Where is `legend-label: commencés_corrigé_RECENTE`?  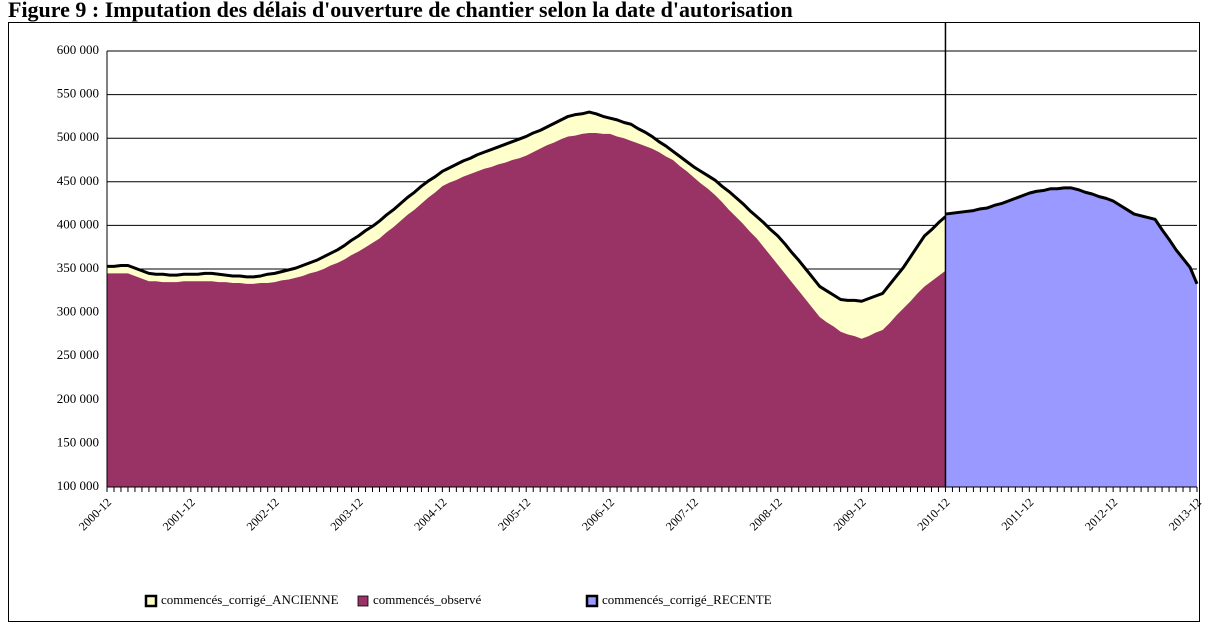
legend-label: commencés_corrigé_RECENTE is located at coordinates (687, 599).